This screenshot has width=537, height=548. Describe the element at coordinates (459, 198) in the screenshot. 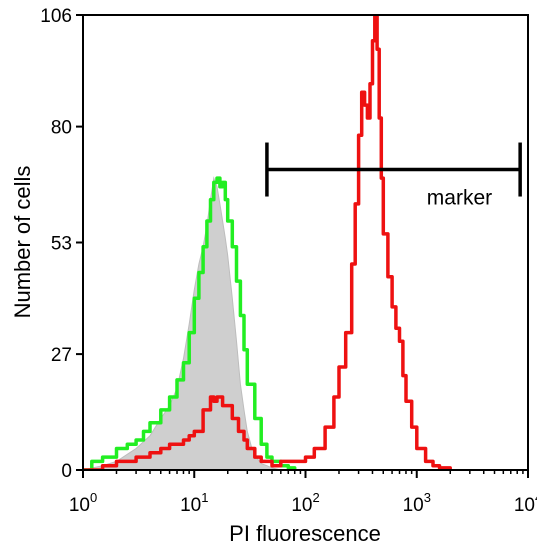

I see `marker-label: marker` at that location.